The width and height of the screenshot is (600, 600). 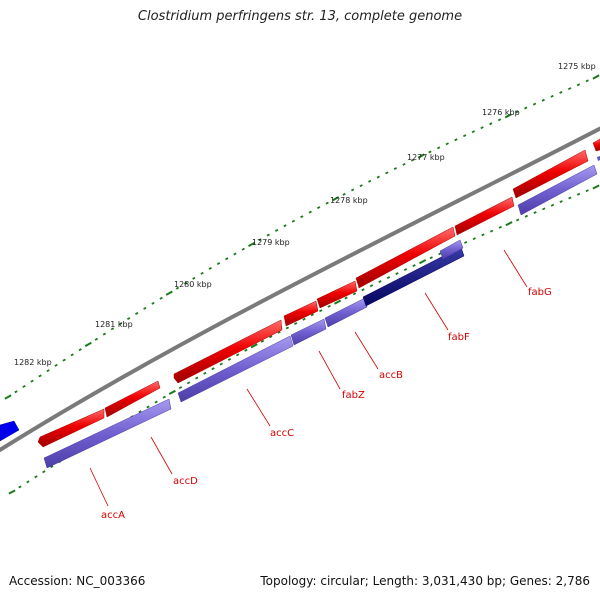 I want to click on gene-accD-forward, so click(x=132, y=399).